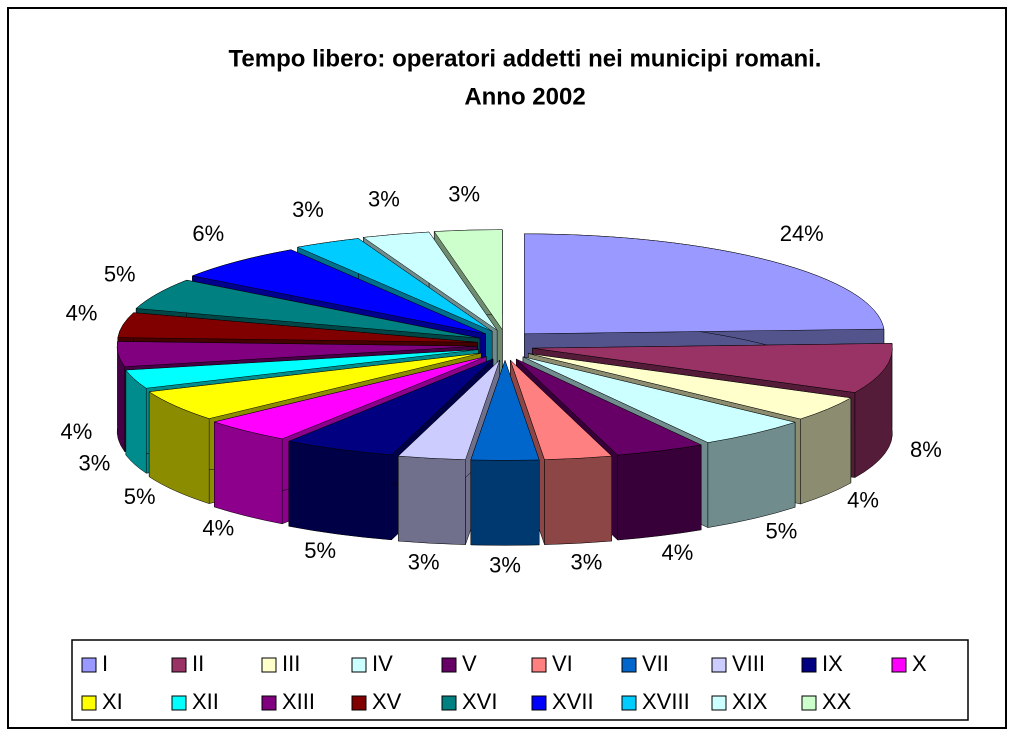  Describe the element at coordinates (105, 663) in the screenshot. I see `legend-label: I` at that location.